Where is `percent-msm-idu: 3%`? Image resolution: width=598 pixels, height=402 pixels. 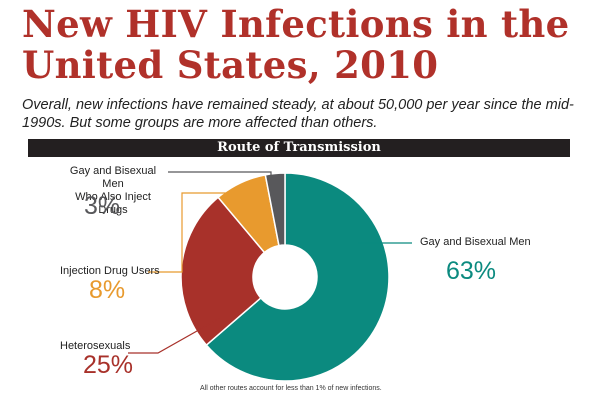
percent-msm-idu: 3% is located at coordinates (102, 206).